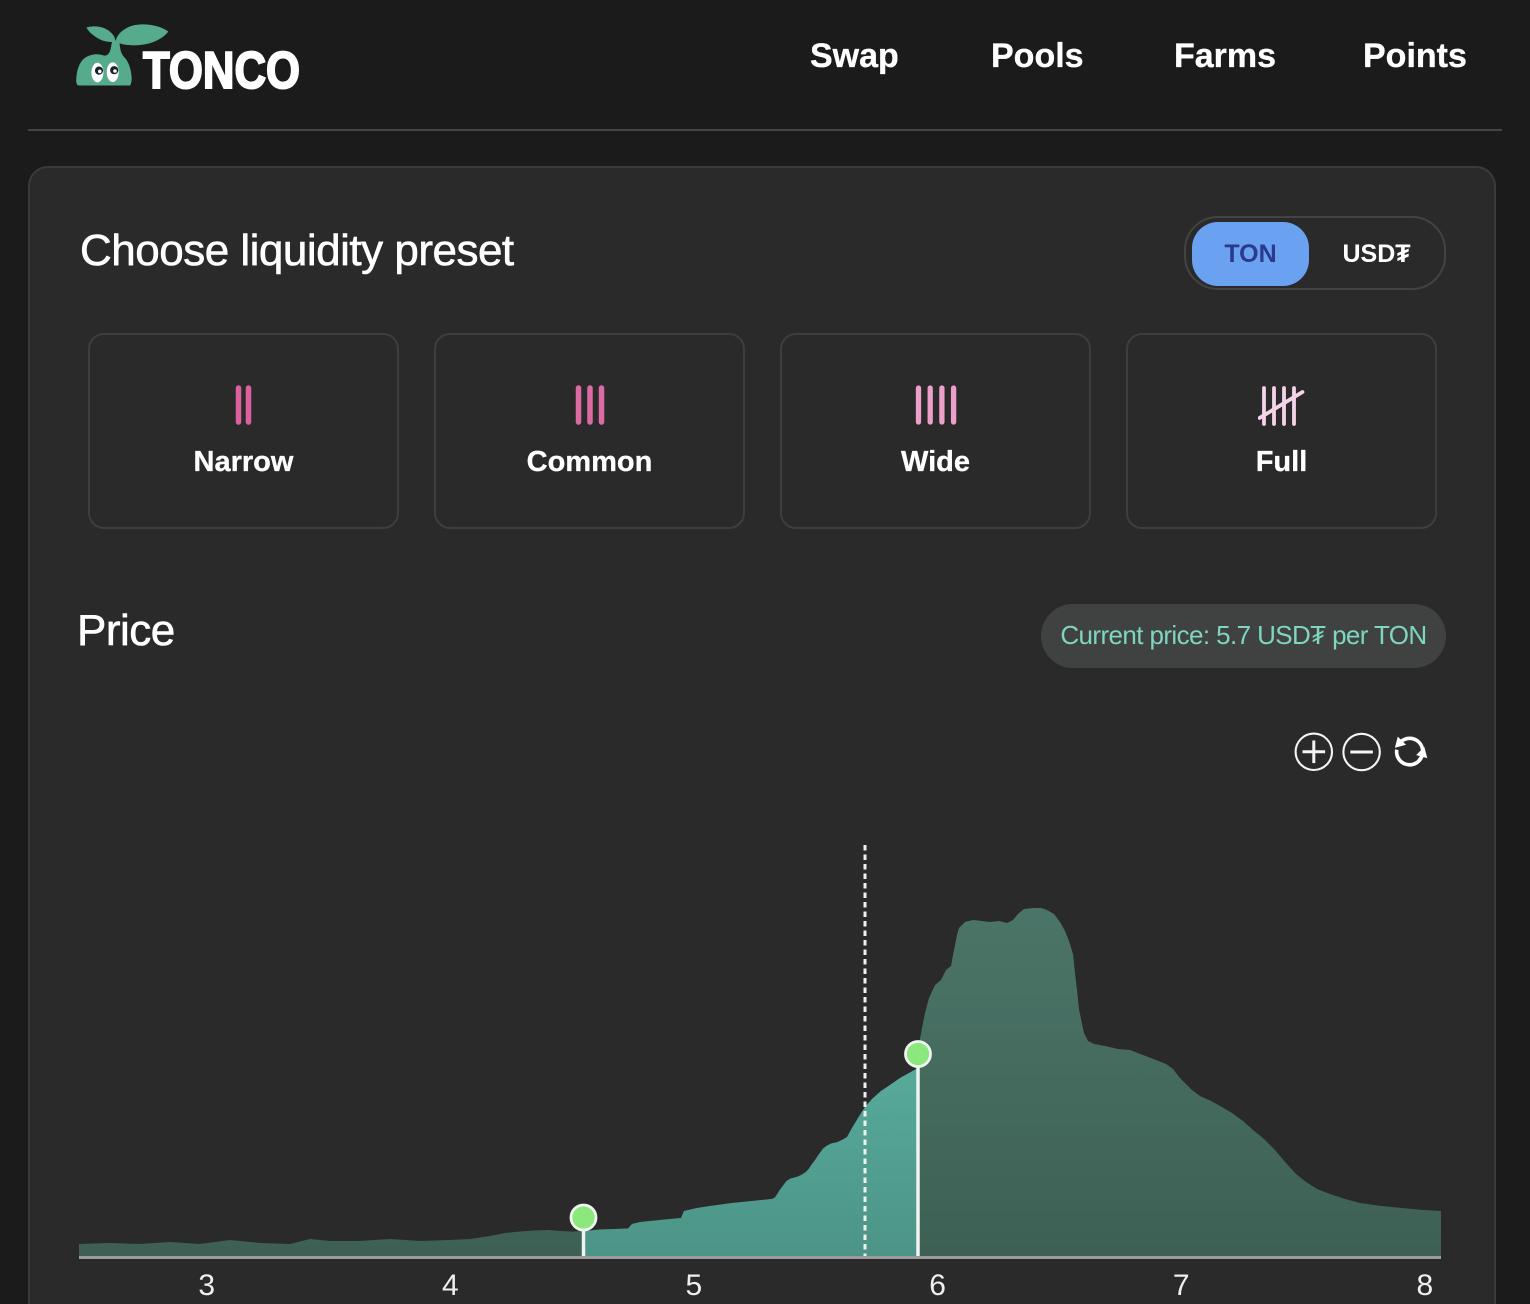 This screenshot has height=1304, width=1530. I want to click on svg-text: 8, so click(1424, 1285).